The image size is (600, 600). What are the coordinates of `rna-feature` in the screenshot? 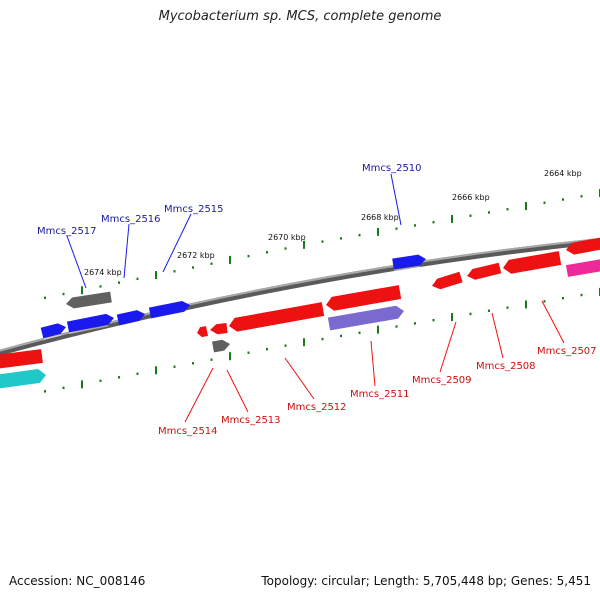 It's located at (365, 318).